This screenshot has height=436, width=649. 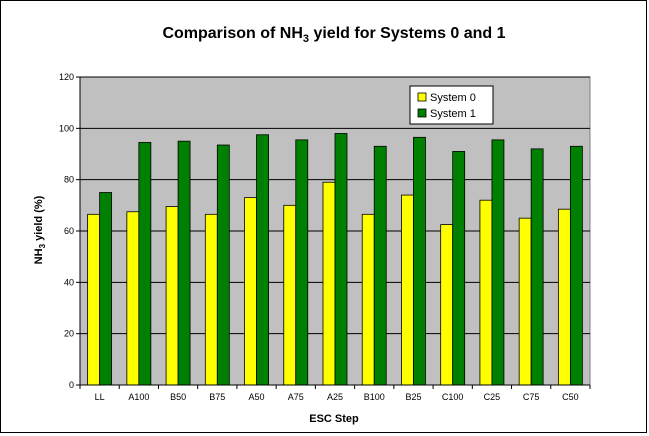 What do you see at coordinates (66, 128) in the screenshot?
I see `y-tick-label: 100` at bounding box center [66, 128].